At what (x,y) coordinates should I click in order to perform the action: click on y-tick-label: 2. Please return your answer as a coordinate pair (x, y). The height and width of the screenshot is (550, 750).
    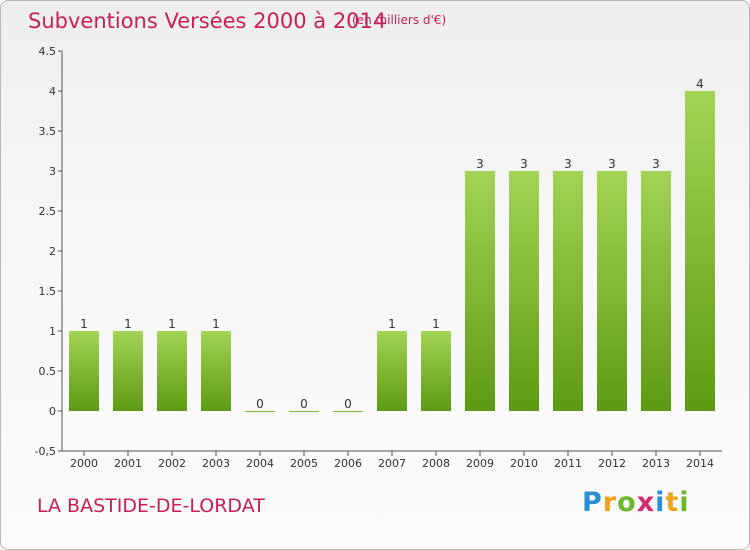
    Looking at the image, I should click on (52, 251).